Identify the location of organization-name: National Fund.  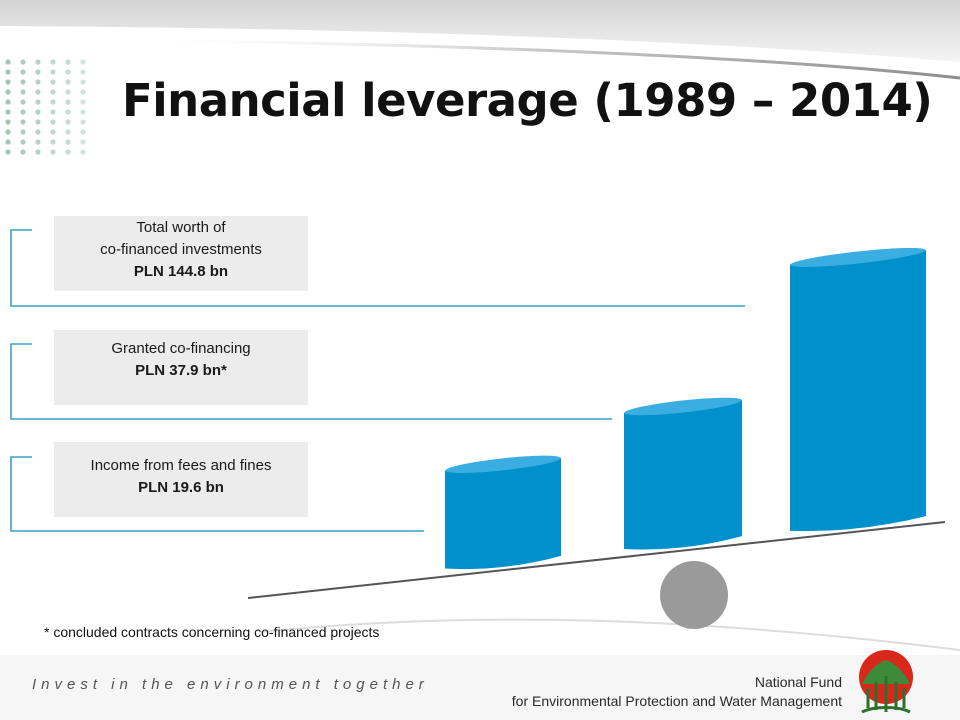
(798, 682).